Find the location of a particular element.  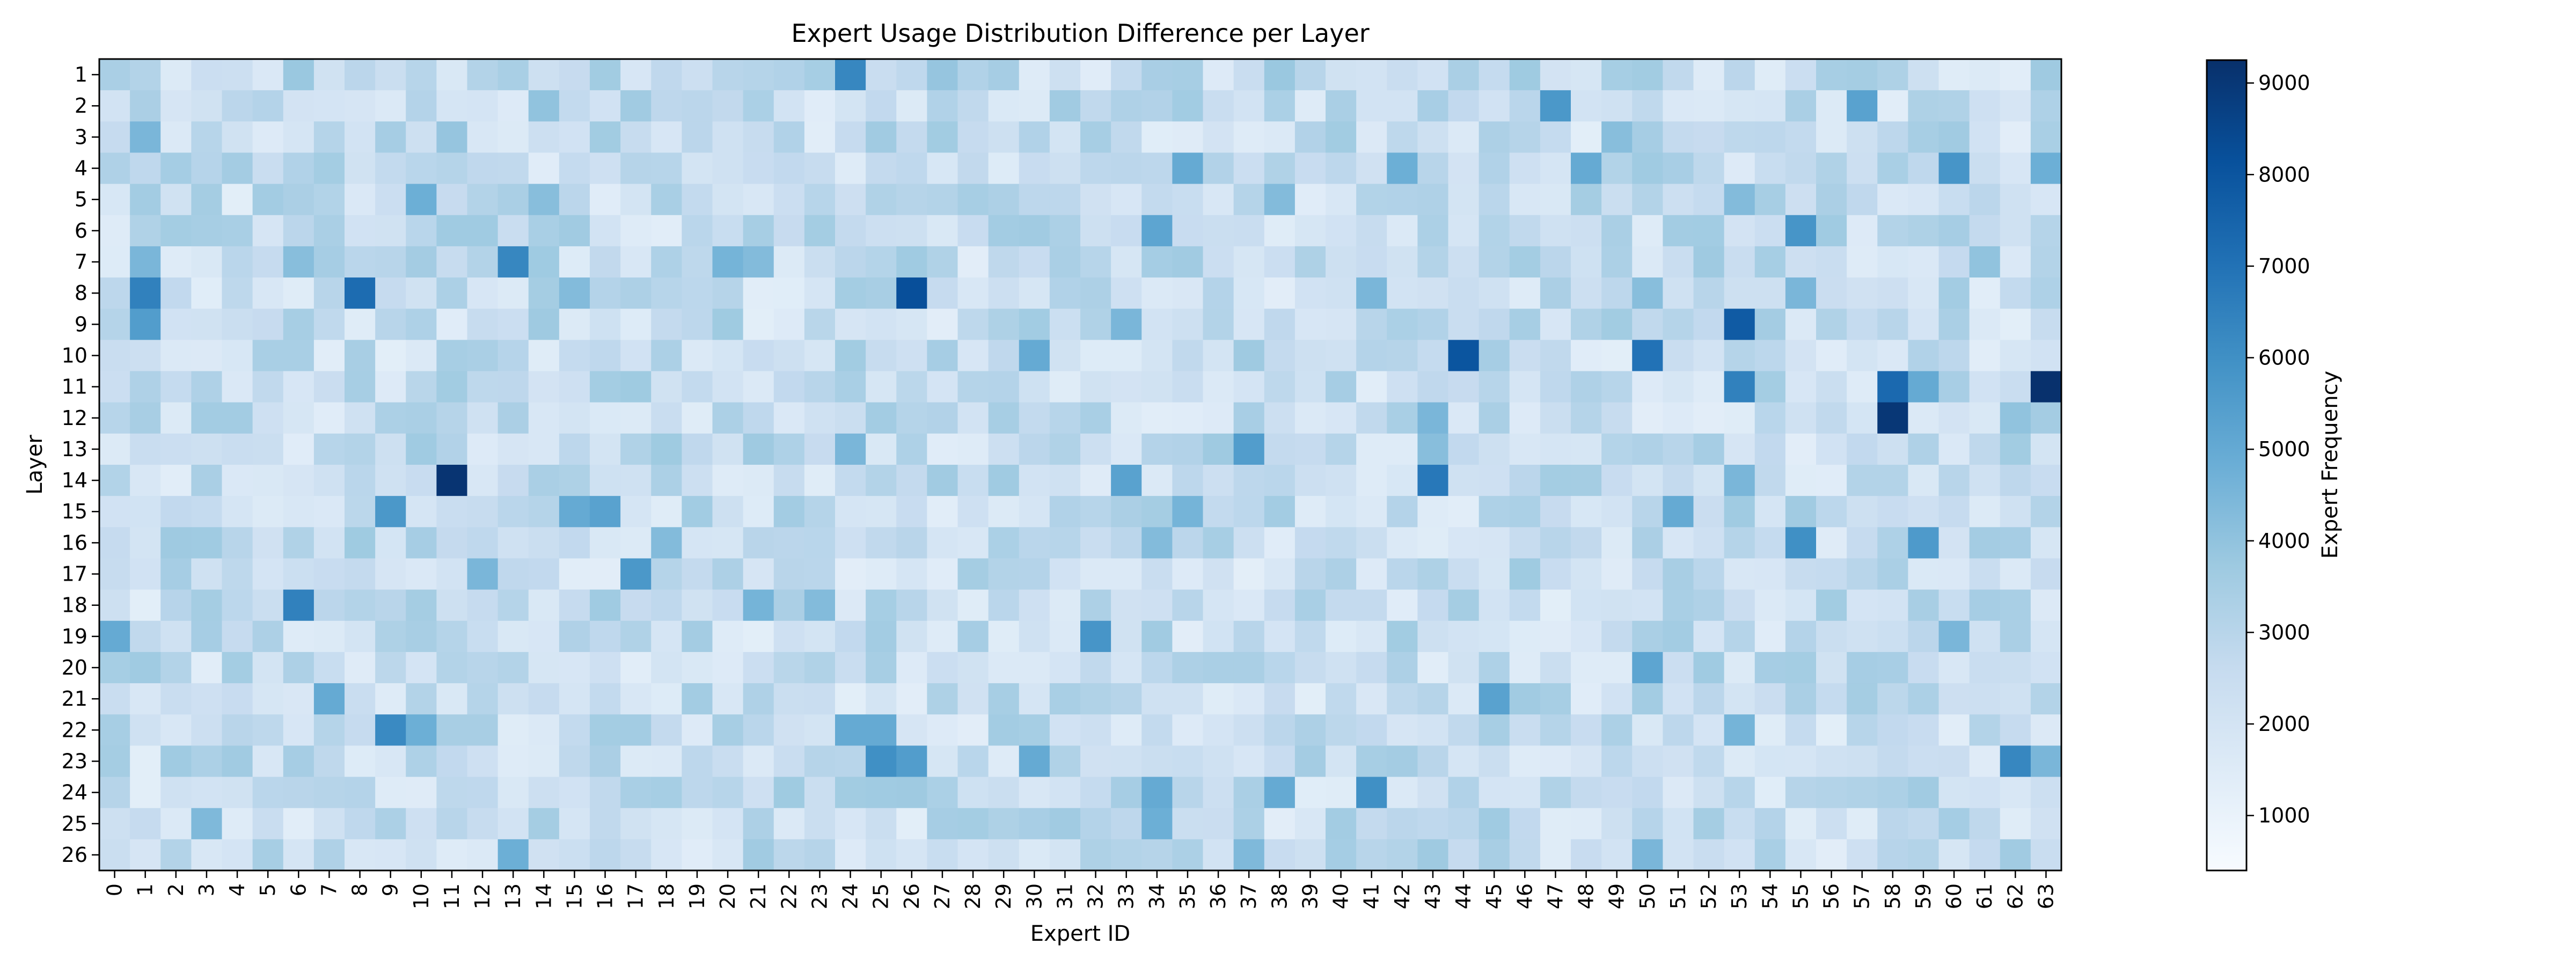

x-tick-label: 12 is located at coordinates (482, 896).